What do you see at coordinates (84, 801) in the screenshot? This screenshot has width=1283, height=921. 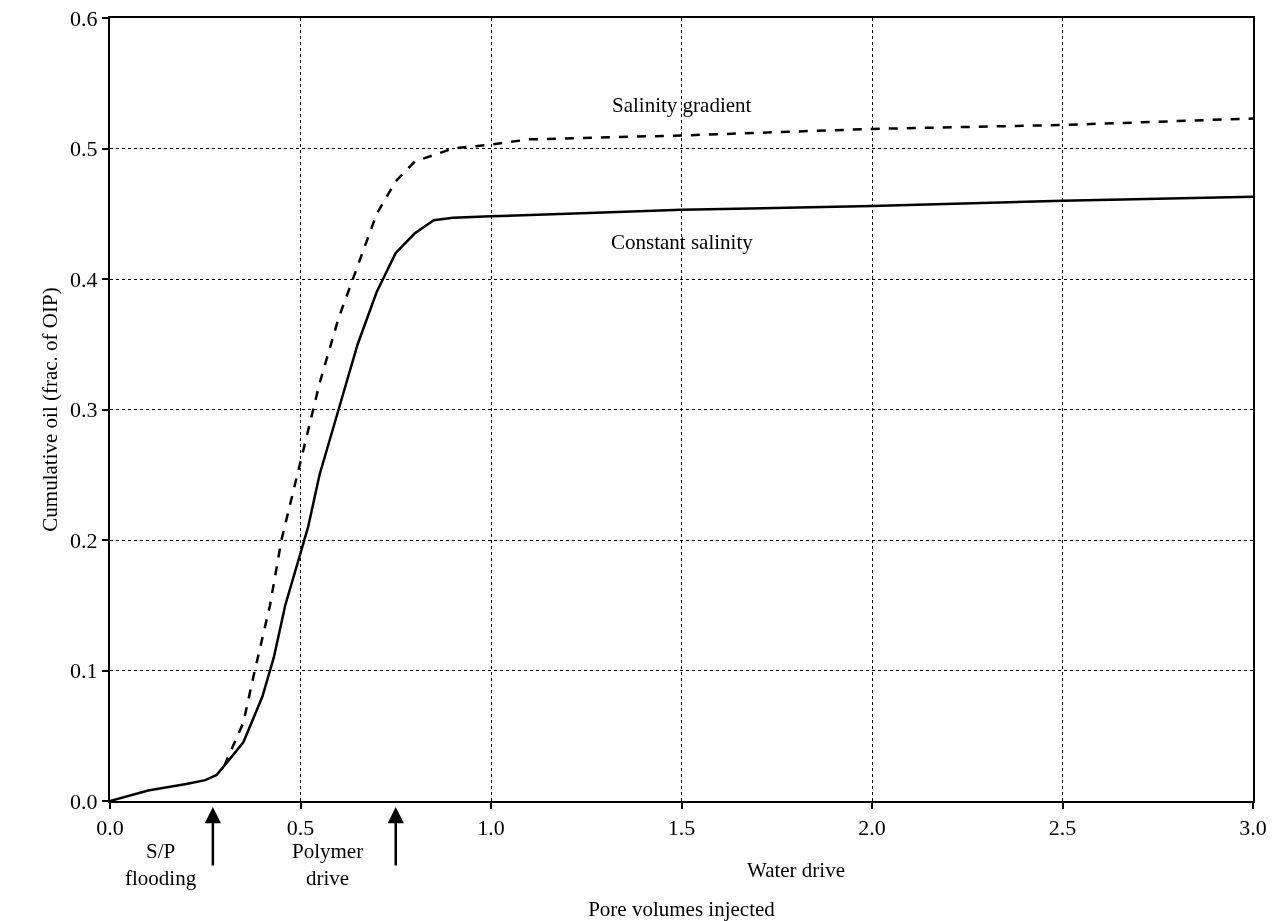 I see `y-tick-label: 0.0` at bounding box center [84, 801].